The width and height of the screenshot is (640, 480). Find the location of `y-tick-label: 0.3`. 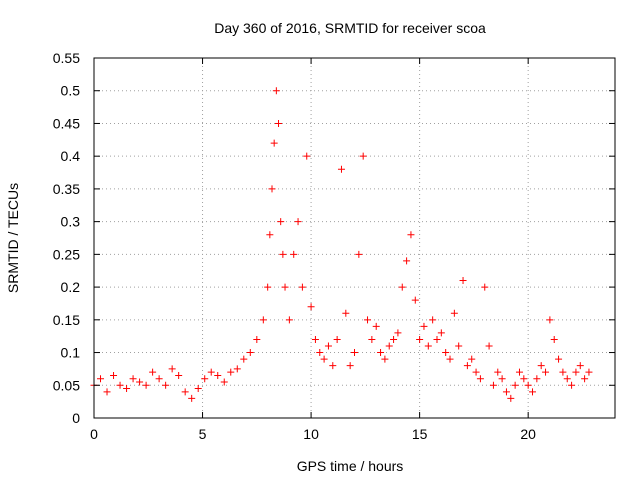

y-tick-label: 0.3 is located at coordinates (71, 222).